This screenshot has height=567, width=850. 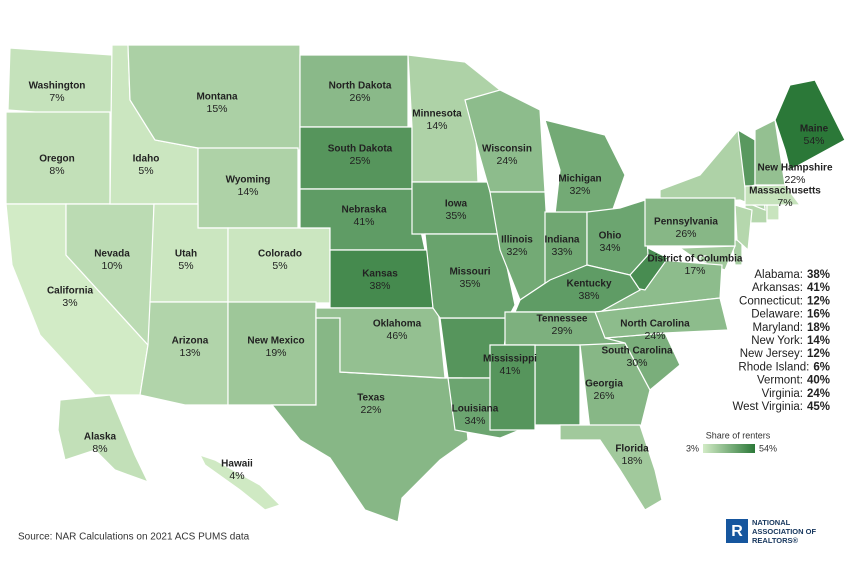 What do you see at coordinates (771, 354) in the screenshot?
I see `callout-name: New Jersey:` at bounding box center [771, 354].